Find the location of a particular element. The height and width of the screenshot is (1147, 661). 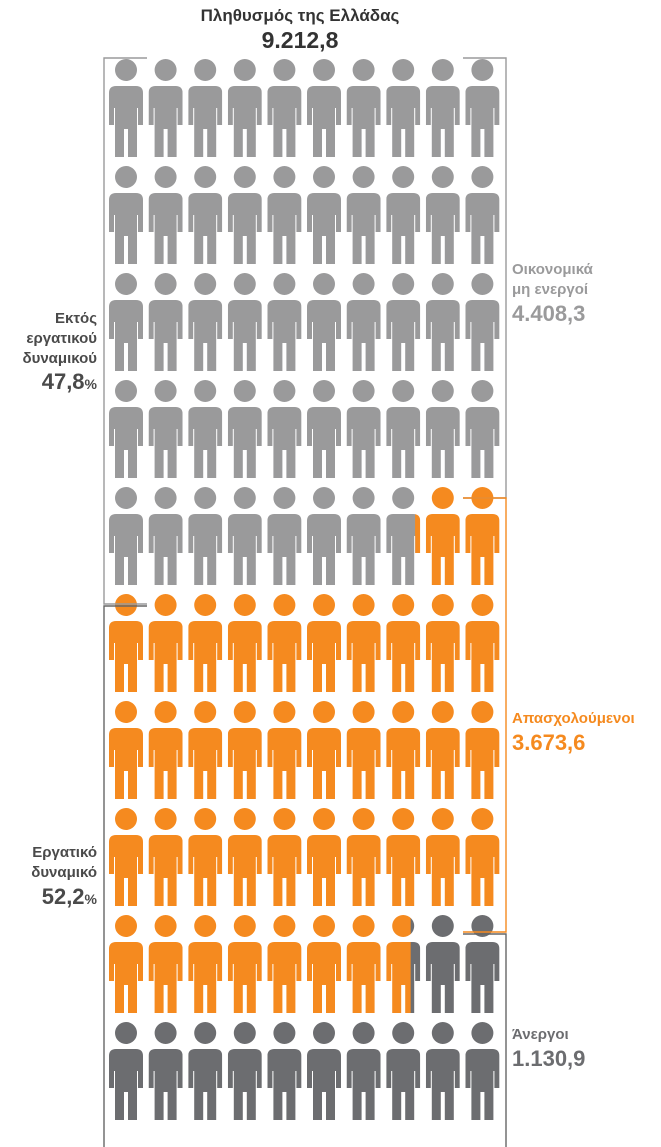

employed-label: Απασχολούμενοι 3.673,6 is located at coordinates (573, 733).